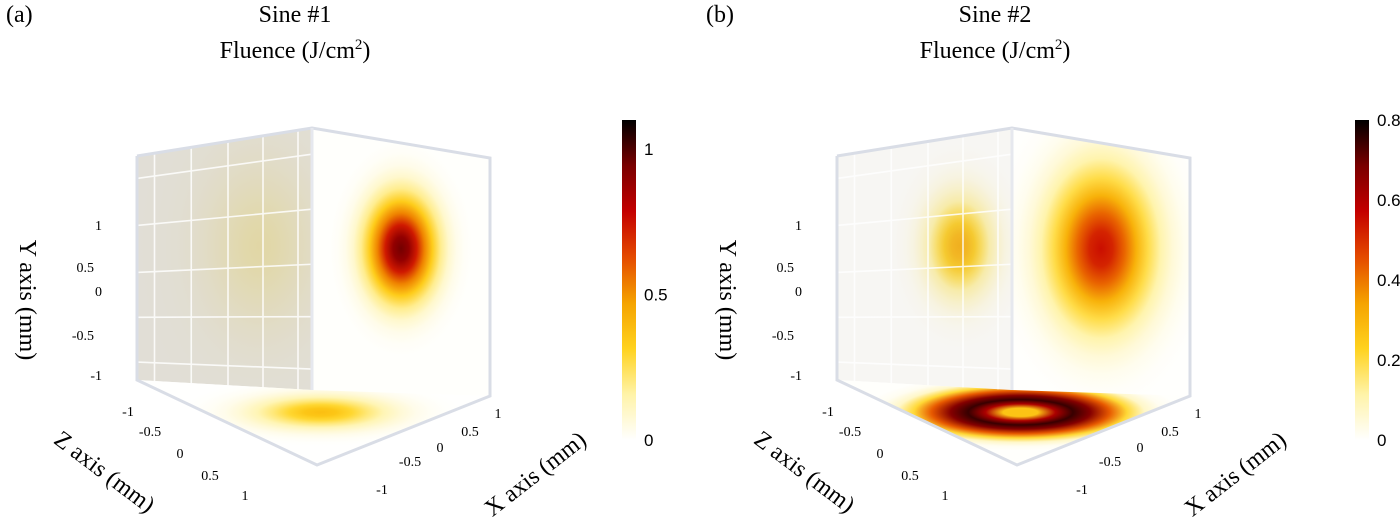 This screenshot has height=532, width=1400. Describe the element at coordinates (656, 295) in the screenshot. I see `colorbar-tick-label: 0.5` at that location.